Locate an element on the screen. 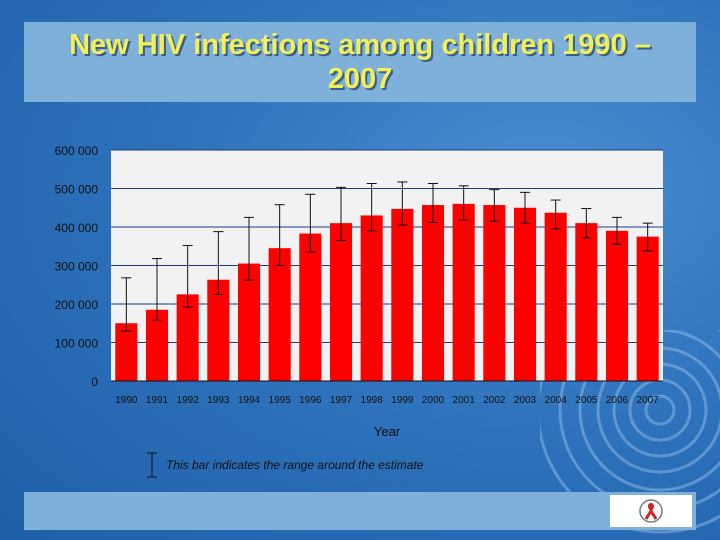 The width and height of the screenshot is (720, 540). bar-2007 is located at coordinates (647, 308).